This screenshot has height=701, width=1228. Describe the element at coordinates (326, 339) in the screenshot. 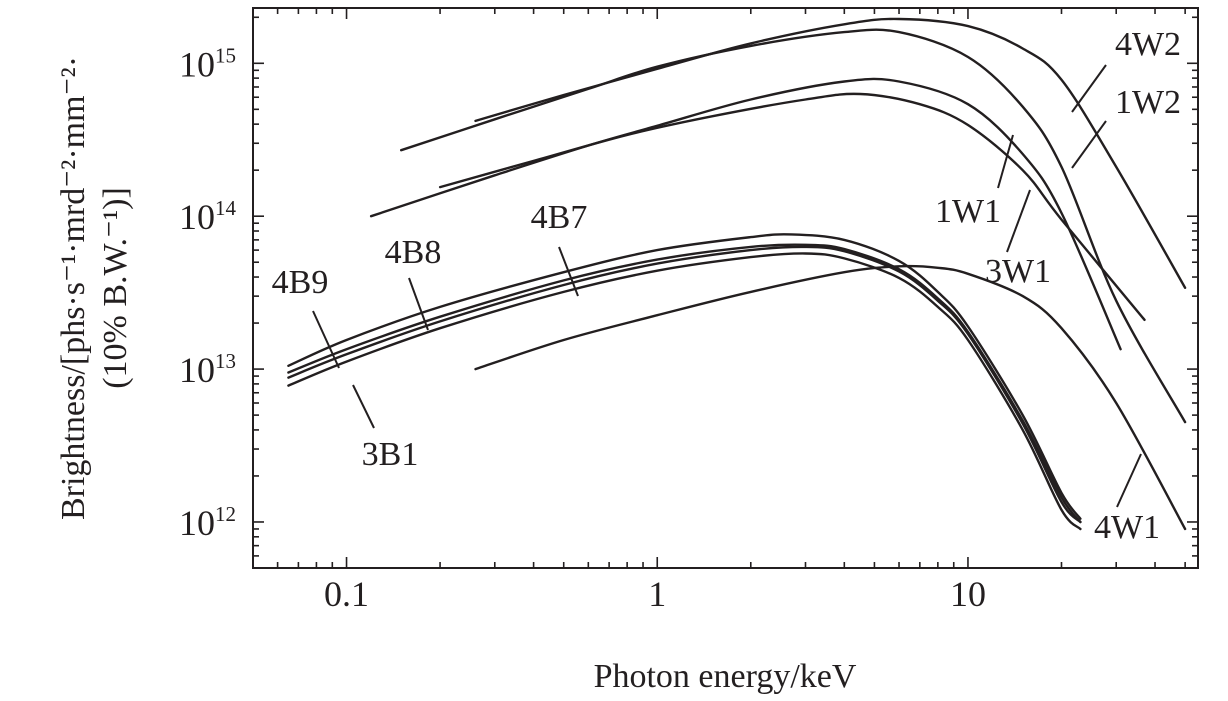

I see `leader-line-4b9` at that location.